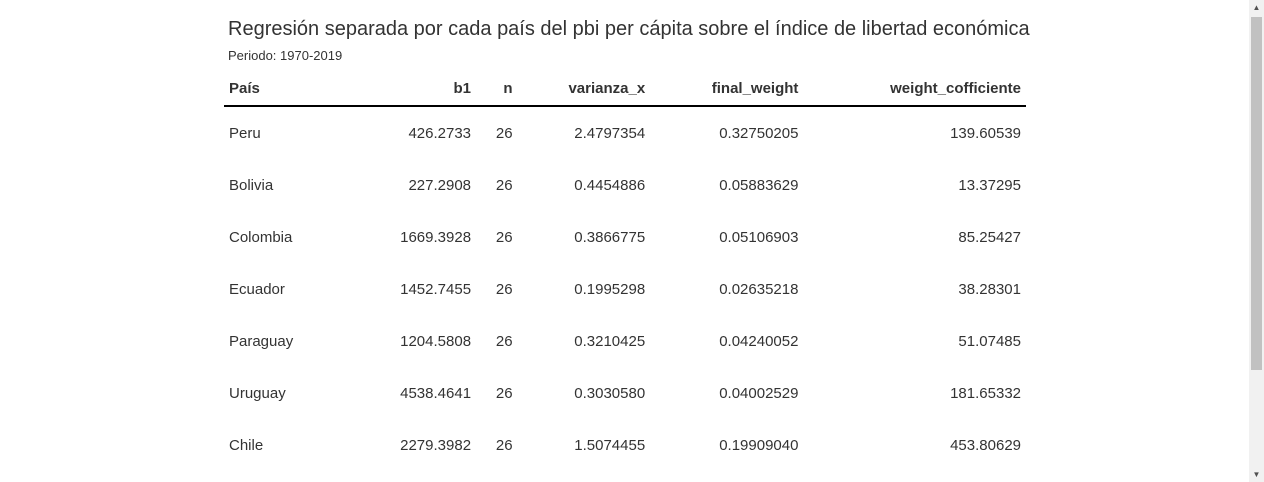 The image size is (1264, 482). I want to click on cell-b1: 1669.3928, so click(436, 237).